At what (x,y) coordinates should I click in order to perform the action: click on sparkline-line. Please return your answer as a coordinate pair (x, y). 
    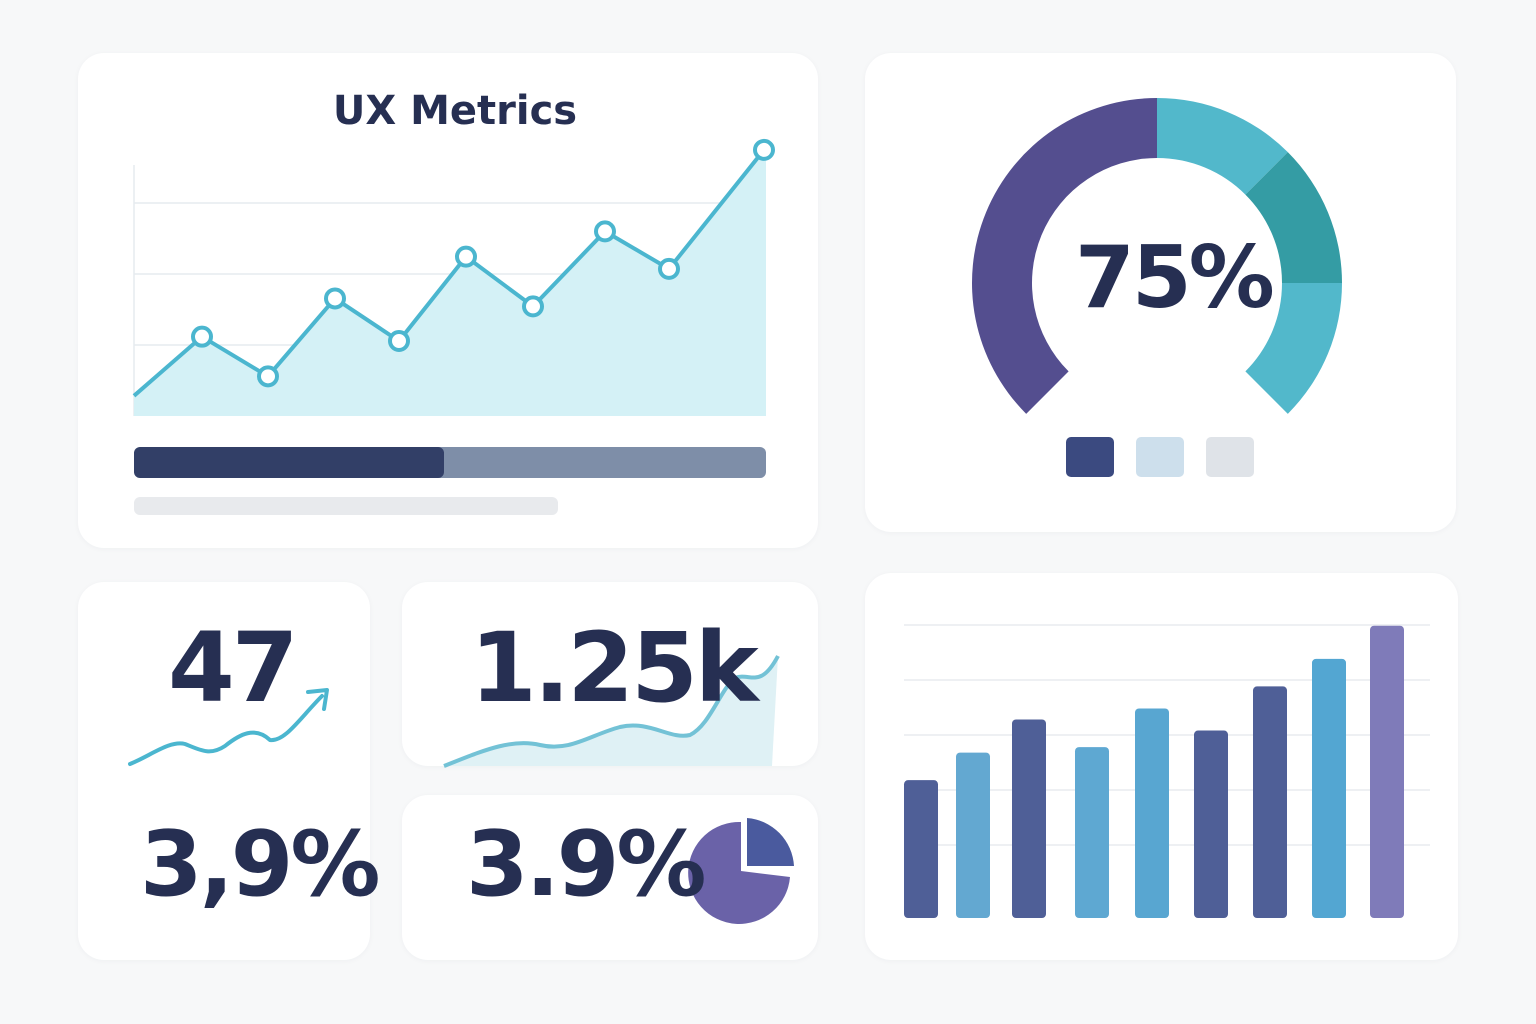
    Looking at the image, I should click on (611, 711).